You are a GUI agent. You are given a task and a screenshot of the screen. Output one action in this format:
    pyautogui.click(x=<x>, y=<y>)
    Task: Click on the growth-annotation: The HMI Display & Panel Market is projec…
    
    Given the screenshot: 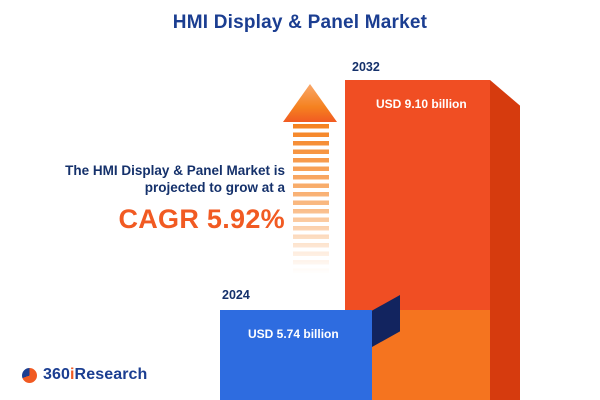 What is the action you would take?
    pyautogui.click(x=150, y=199)
    